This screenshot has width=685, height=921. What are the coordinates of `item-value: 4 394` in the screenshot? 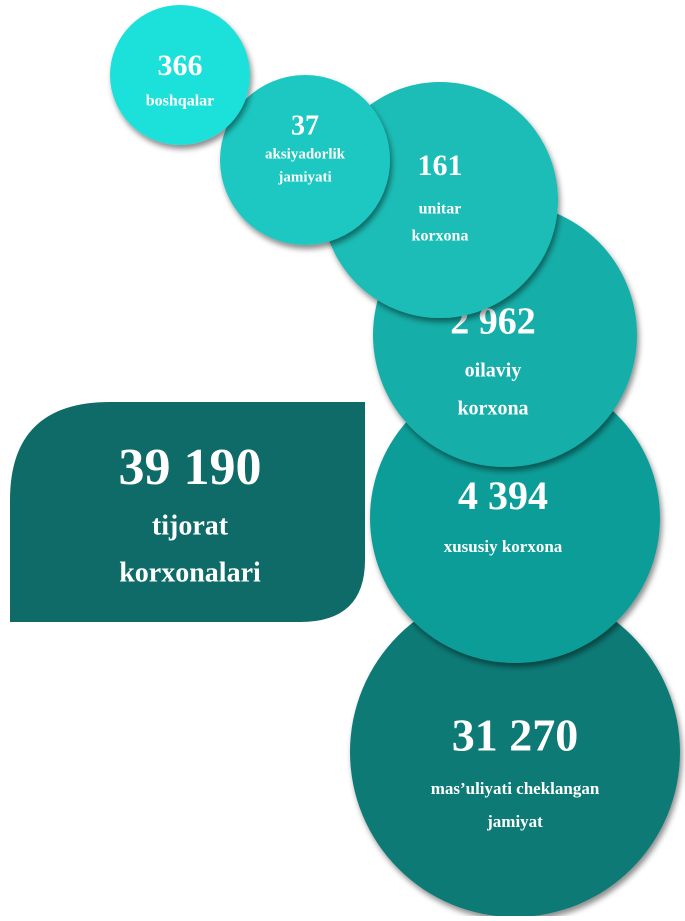 It's located at (503, 495).